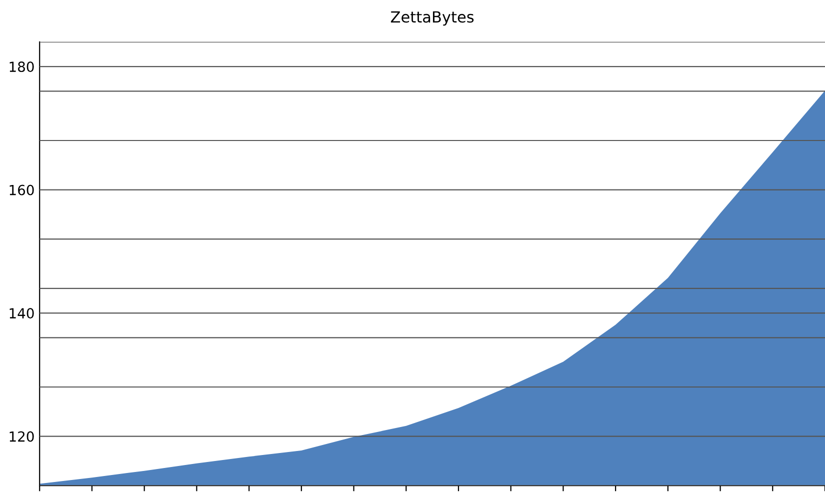 Image resolution: width=825 pixels, height=493 pixels. Describe the element at coordinates (432, 18) in the screenshot. I see `chart-title: ZettaBytes` at that location.